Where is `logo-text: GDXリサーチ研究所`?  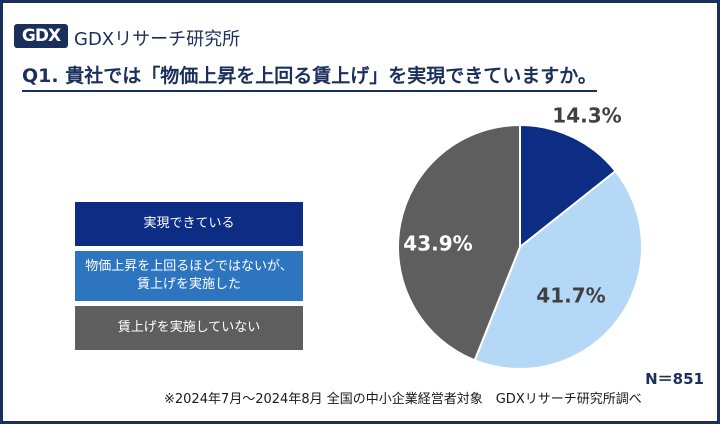 logo-text: GDXリサーチ研究所 is located at coordinates (157, 39).